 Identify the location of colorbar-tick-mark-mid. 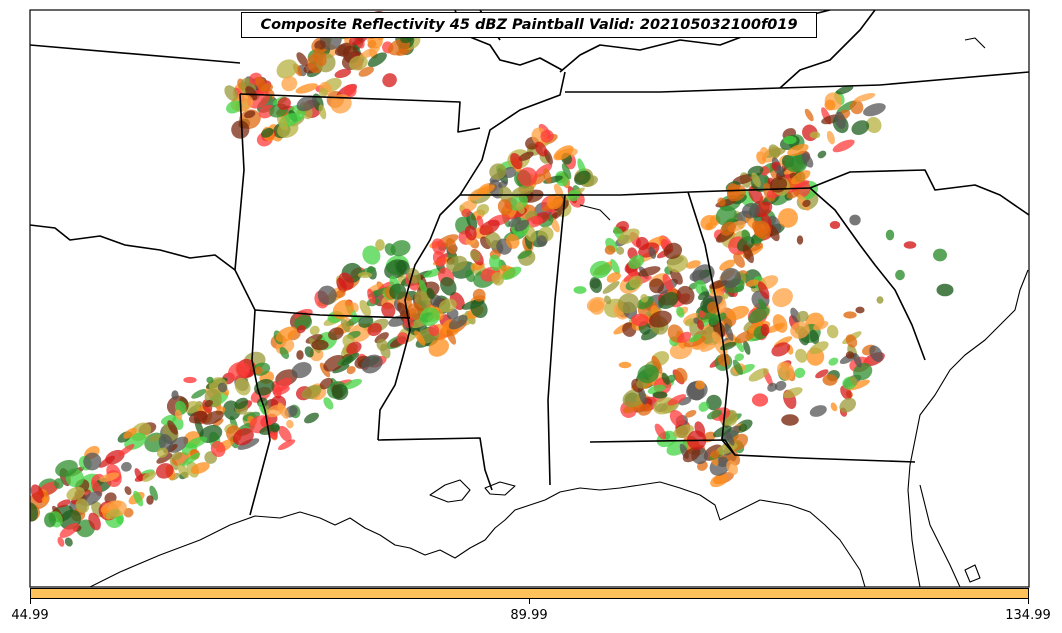
(529, 601).